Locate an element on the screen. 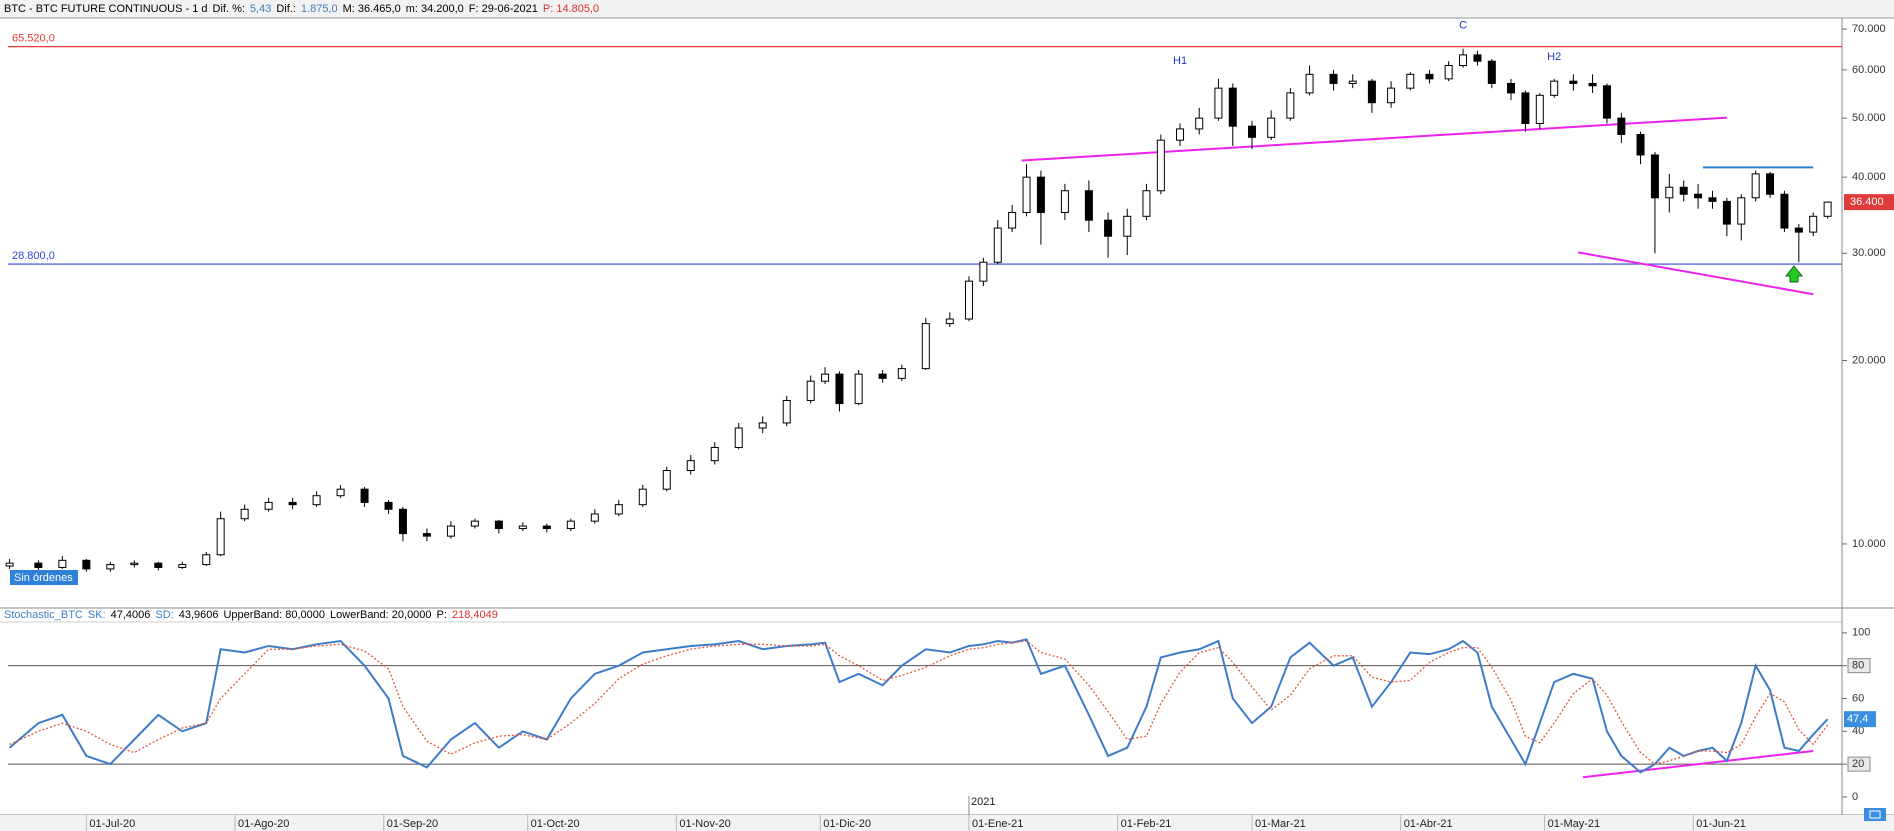 The width and height of the screenshot is (1894, 831). x-tick-label: 01-Sep-20 is located at coordinates (412, 824).